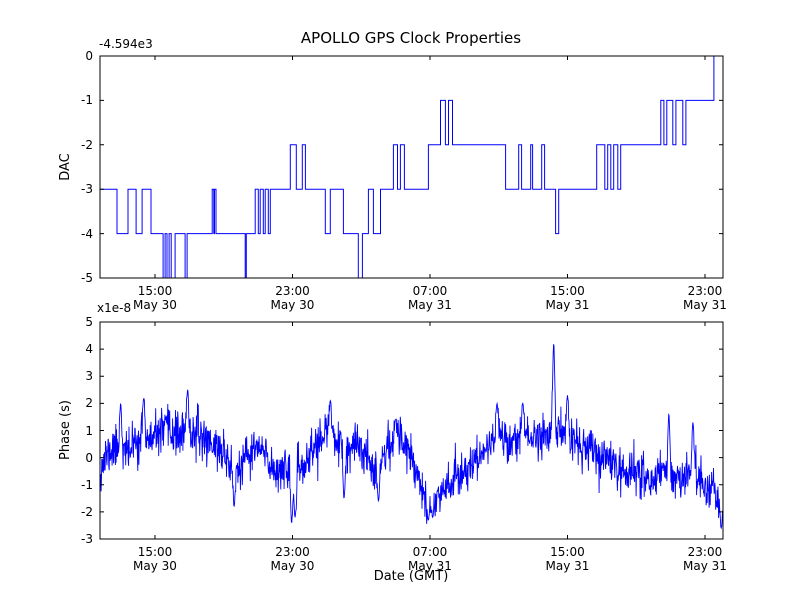  I want to click on phase-ytick-label: 0, so click(89, 457).